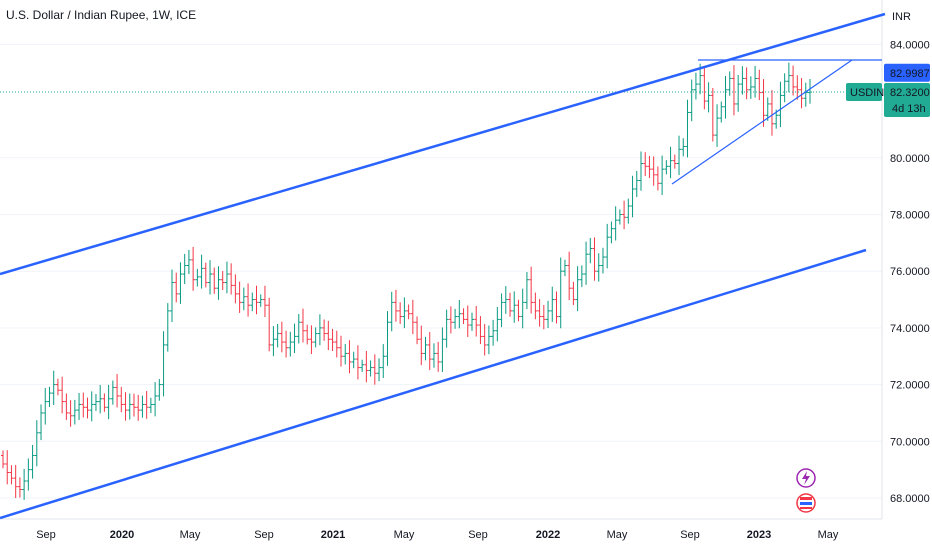 The width and height of the screenshot is (932, 550). What do you see at coordinates (910, 74) in the screenshot?
I see `price-level-label: 82.9987` at bounding box center [910, 74].